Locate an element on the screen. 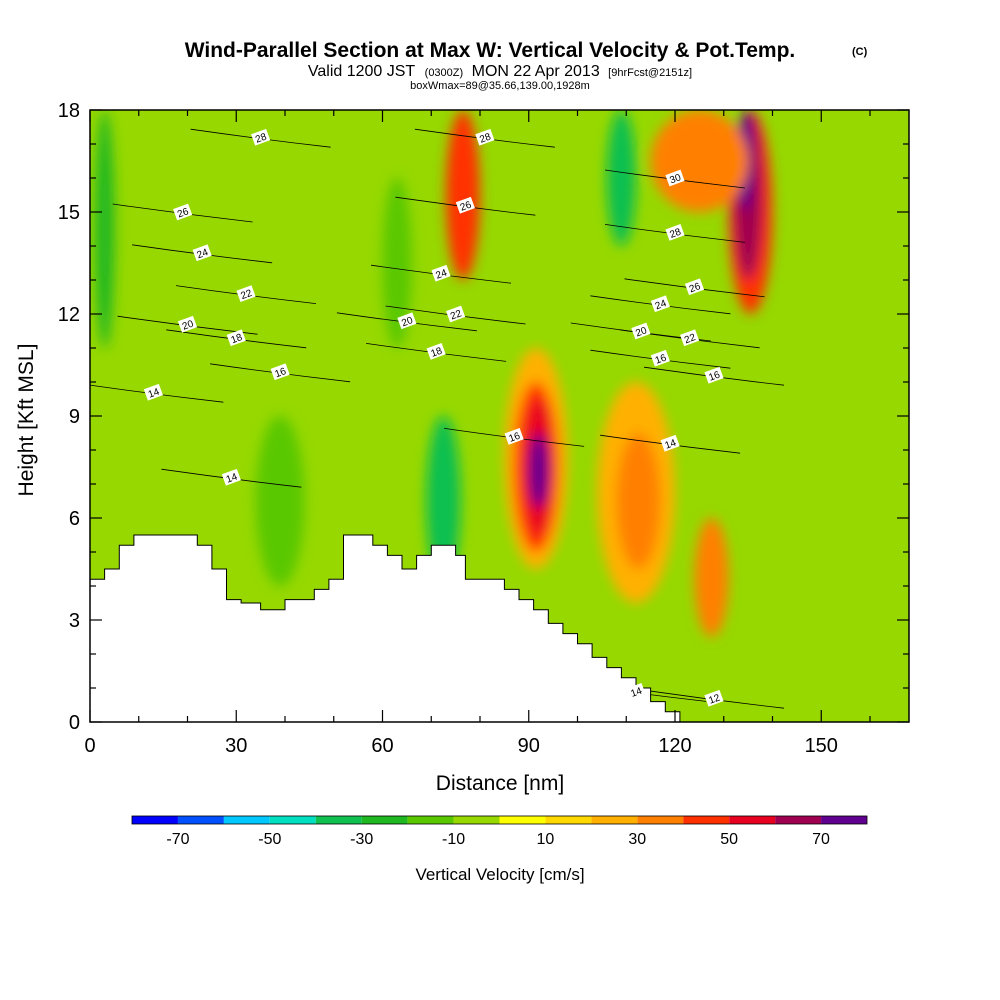  colorbar-tick-label: -50 is located at coordinates (269, 839).